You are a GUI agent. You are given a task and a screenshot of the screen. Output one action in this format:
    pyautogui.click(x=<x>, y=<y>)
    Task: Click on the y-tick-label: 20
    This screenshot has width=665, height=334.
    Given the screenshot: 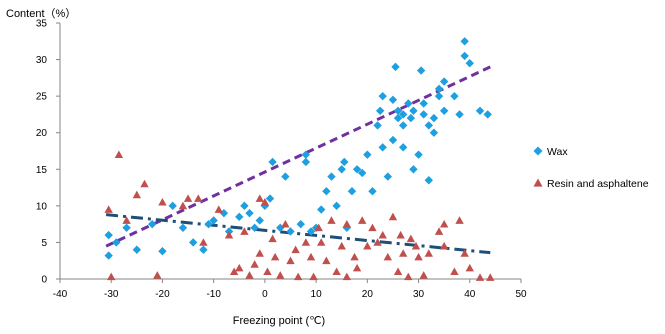 What is the action you would take?
    pyautogui.click(x=42, y=133)
    